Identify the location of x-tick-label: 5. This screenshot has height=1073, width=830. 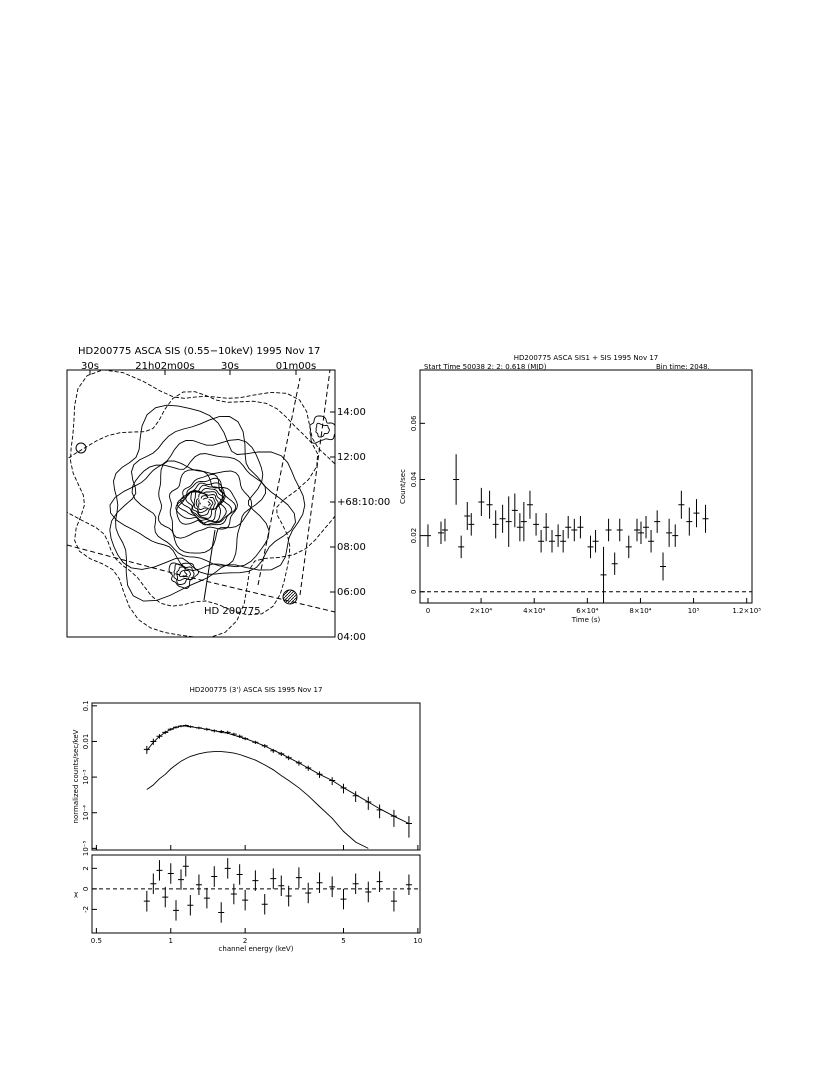
(343, 941).